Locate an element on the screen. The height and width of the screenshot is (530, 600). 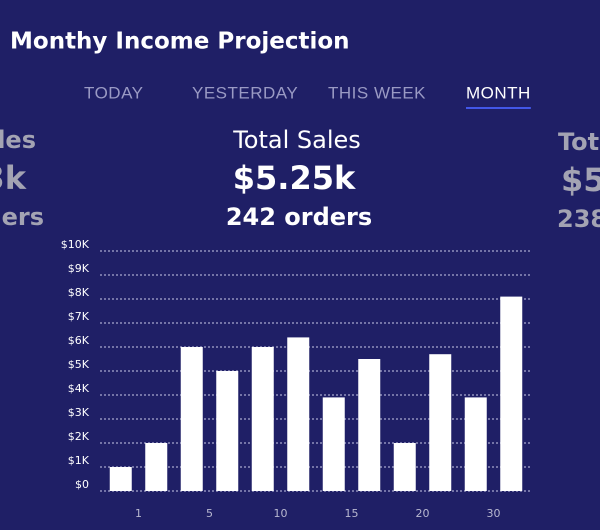
y-tick-label: $3K is located at coordinates (79, 412).